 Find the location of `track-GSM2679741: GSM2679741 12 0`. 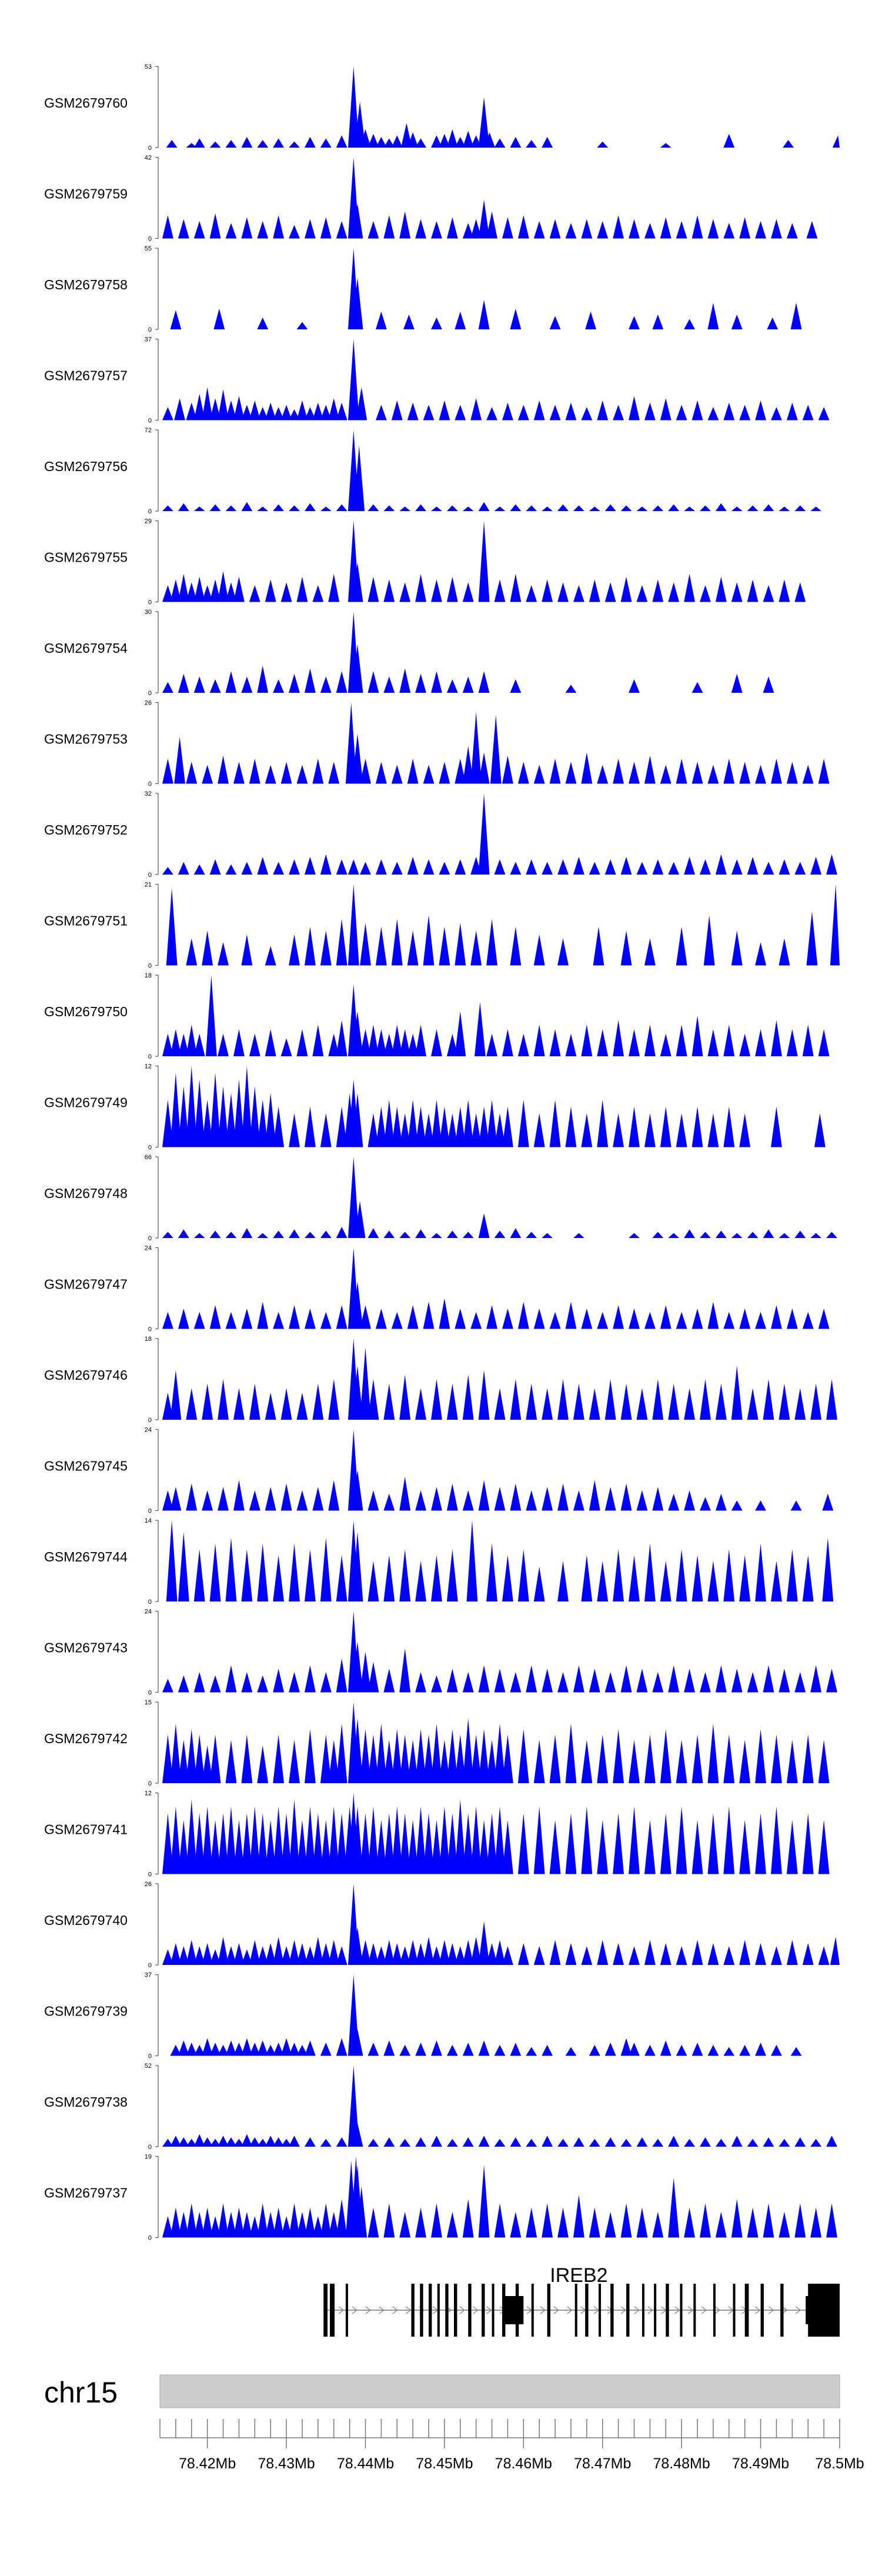

track-GSM2679741: GSM2679741 12 0 is located at coordinates (437, 1834).